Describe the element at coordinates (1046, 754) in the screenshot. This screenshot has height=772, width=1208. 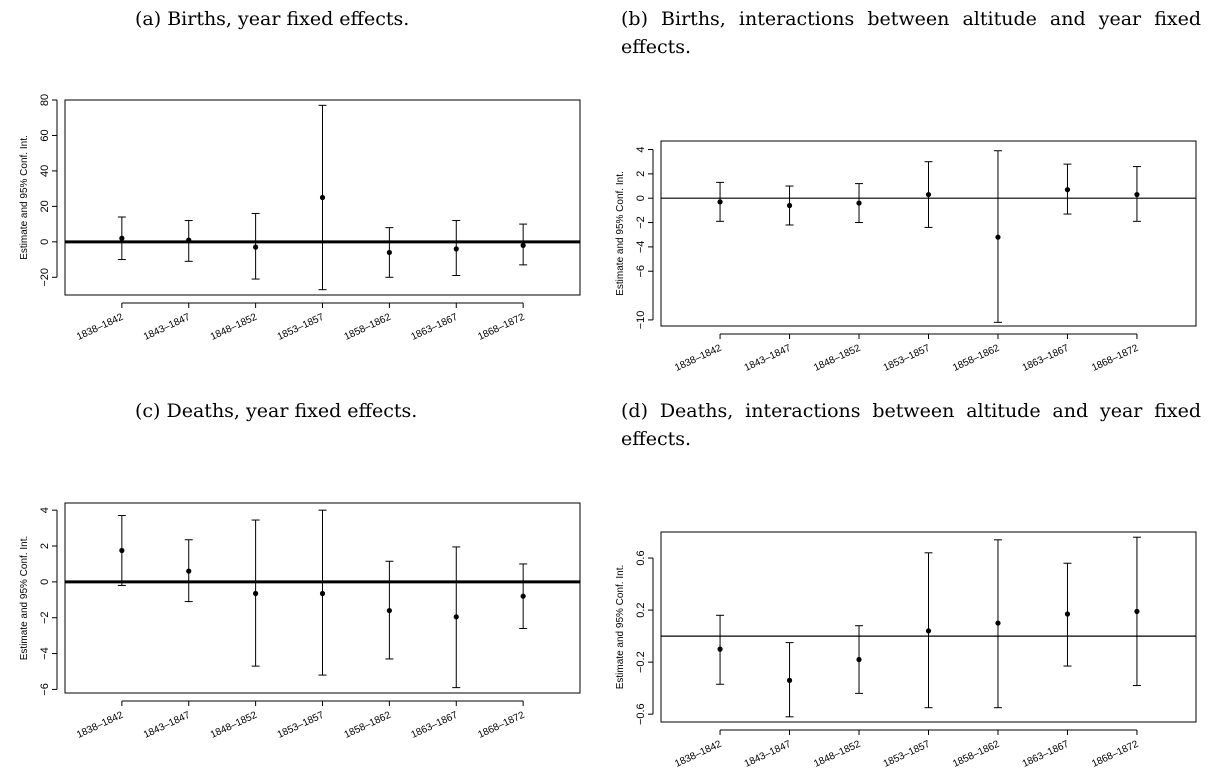
I see `x-tick-label: 1863–1867` at that location.